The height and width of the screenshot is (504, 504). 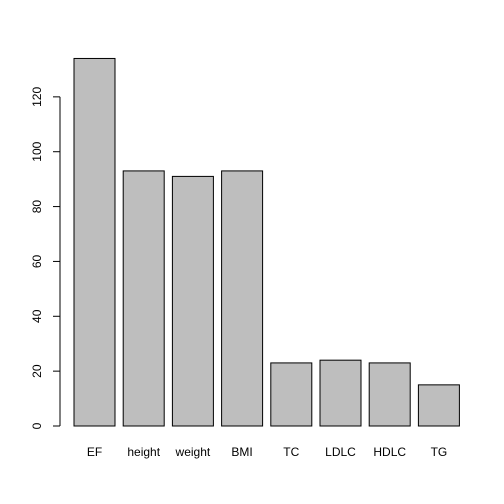 I want to click on y-tick-label: 20, so click(x=37, y=371).